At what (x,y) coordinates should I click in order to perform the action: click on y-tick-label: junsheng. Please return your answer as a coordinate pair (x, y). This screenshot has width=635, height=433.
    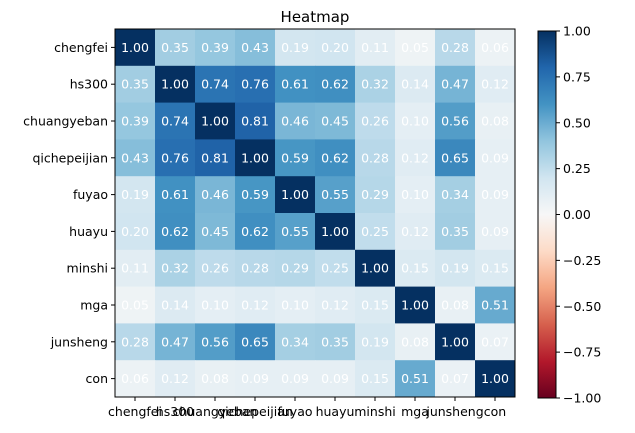
    Looking at the image, I should click on (79, 341).